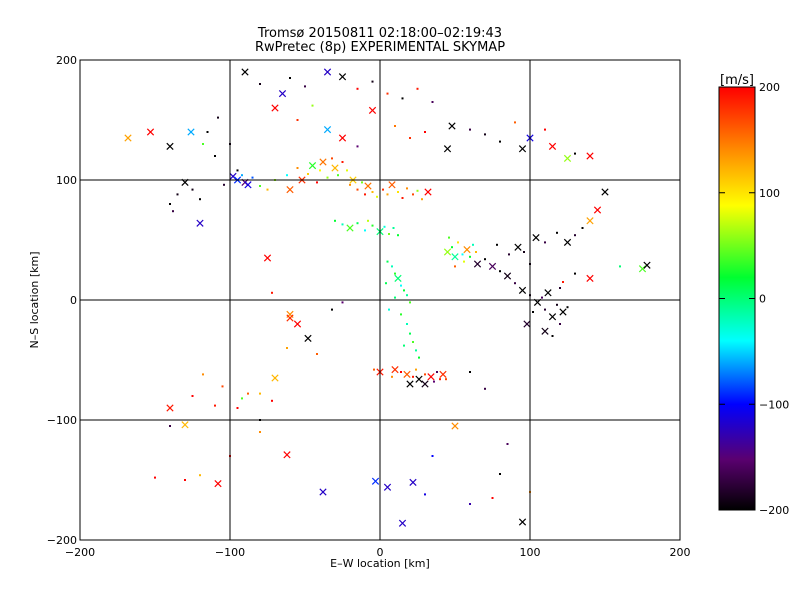 Image resolution: width=800 pixels, height=600 pixels. Describe the element at coordinates (80, 552) in the screenshot. I see `x-tick-label: −200` at that location.